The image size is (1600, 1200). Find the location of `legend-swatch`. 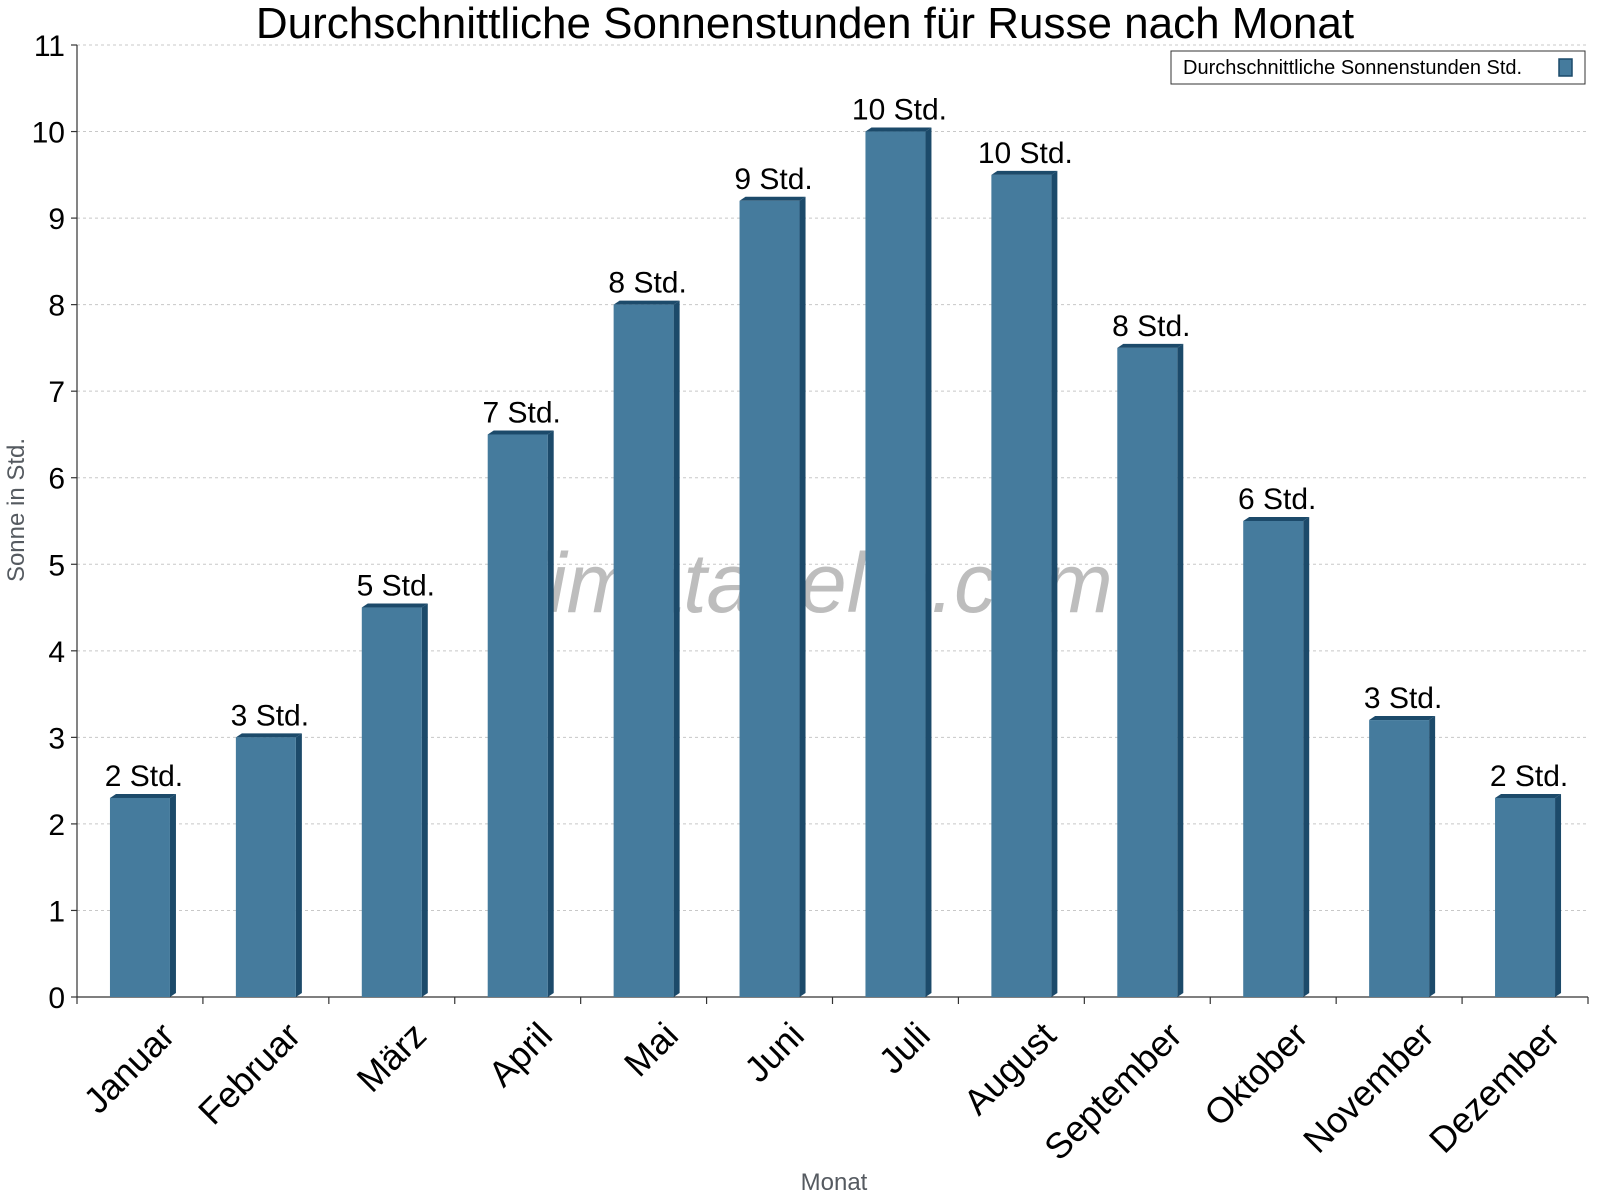

legend-swatch is located at coordinates (1565, 67).